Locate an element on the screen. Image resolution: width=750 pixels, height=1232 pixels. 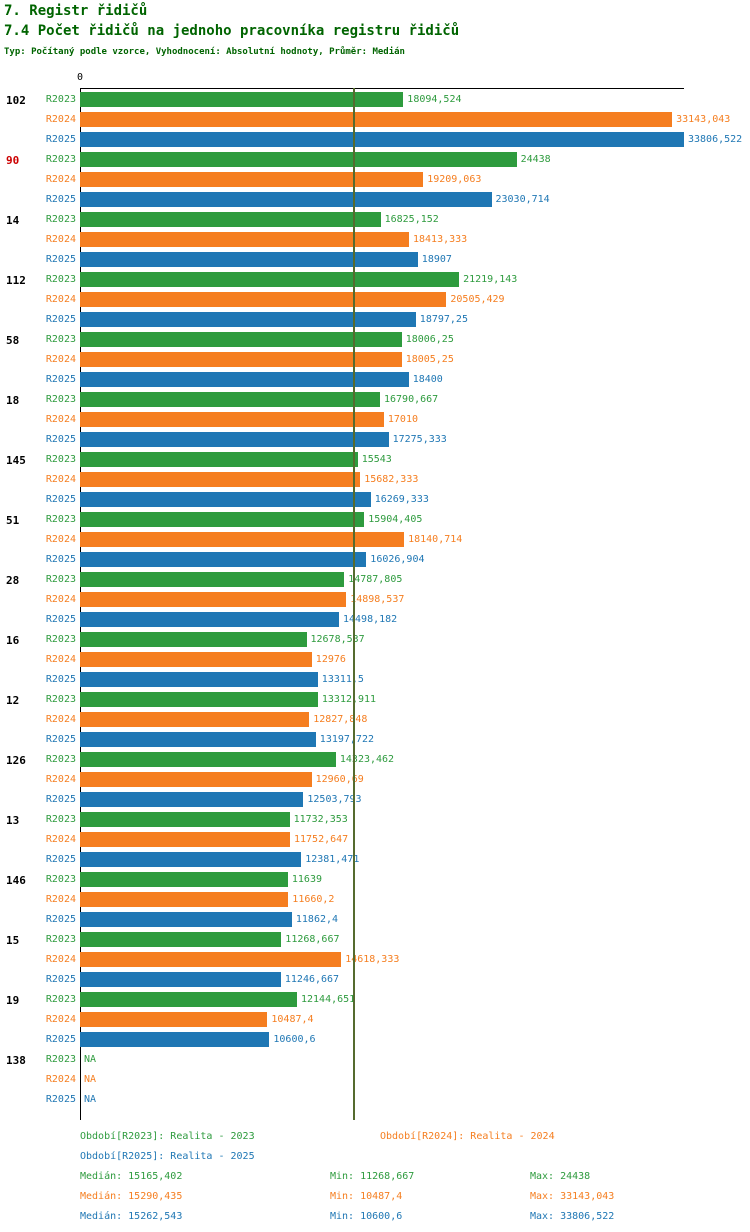
value-label: 11862,4 is located at coordinates (317, 919).